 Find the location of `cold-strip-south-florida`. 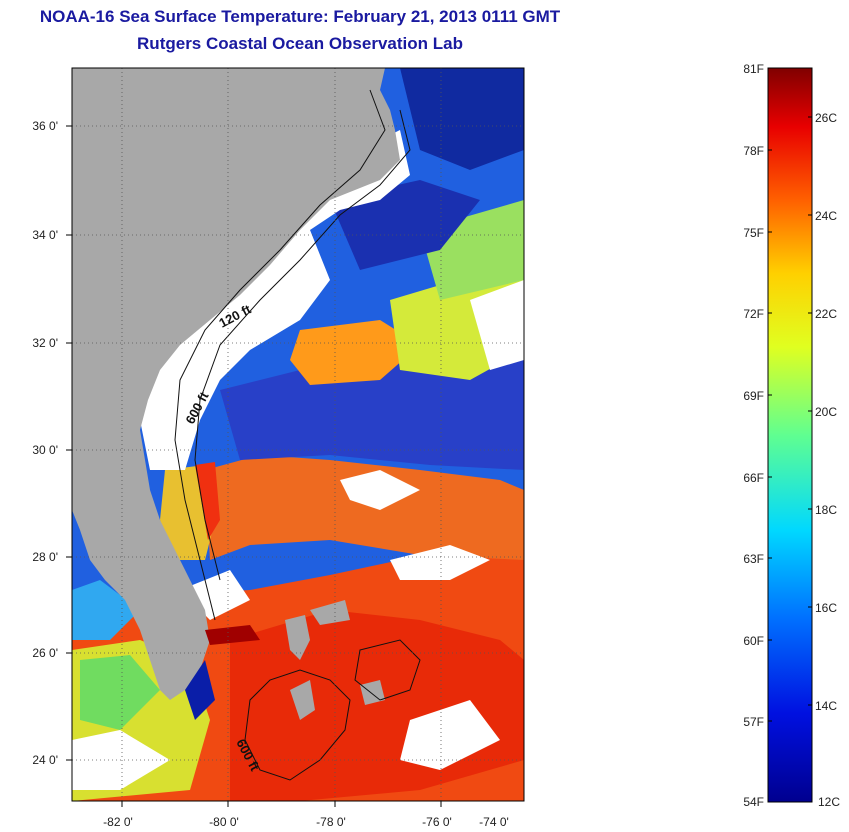

cold-strip-south-florida is located at coordinates (200, 690).